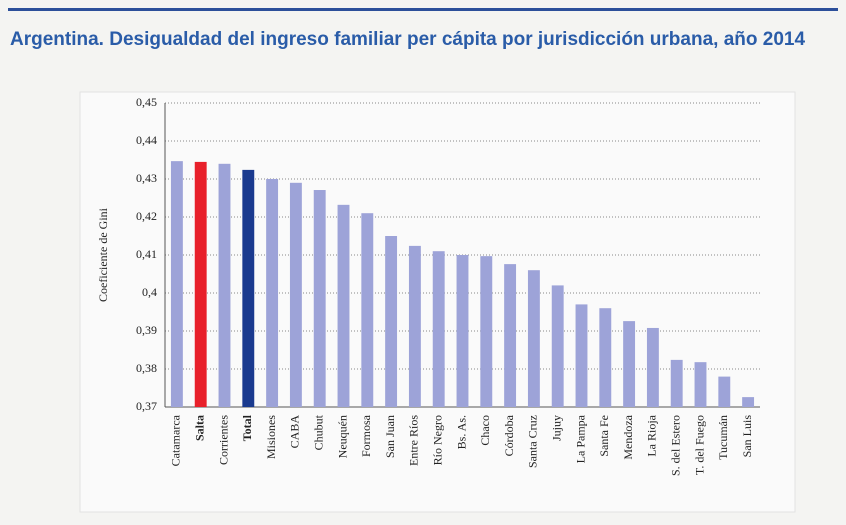 The height and width of the screenshot is (525, 846). I want to click on top-rule, so click(423, 9).